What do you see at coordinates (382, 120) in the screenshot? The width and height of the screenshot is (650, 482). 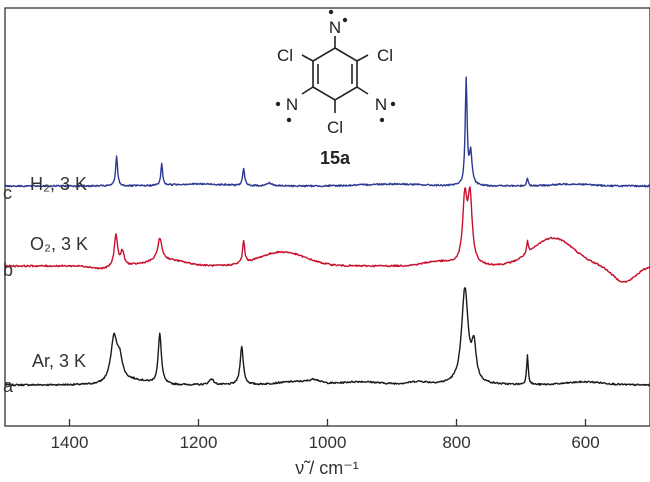 I see `radical-dot-right-lower` at bounding box center [382, 120].